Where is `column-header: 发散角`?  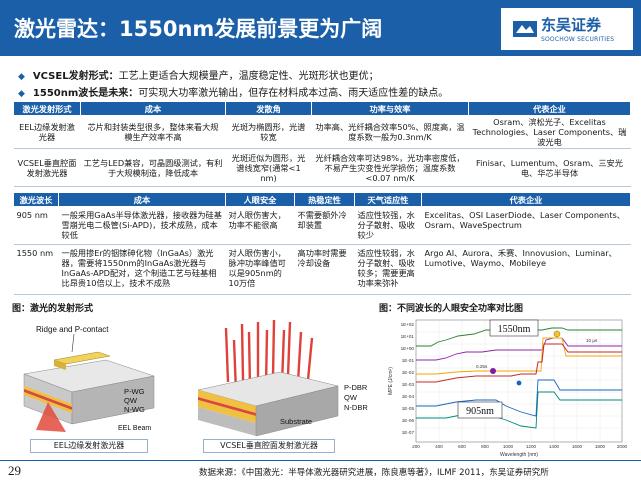 column-header: 发散角 is located at coordinates (268, 108).